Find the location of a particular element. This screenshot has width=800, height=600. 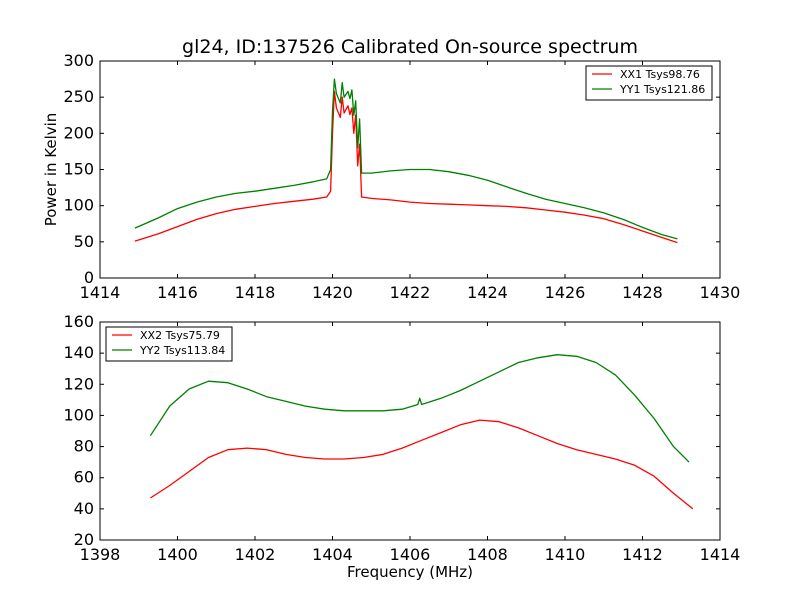

x-tick-label: 1430 is located at coordinates (720, 292).